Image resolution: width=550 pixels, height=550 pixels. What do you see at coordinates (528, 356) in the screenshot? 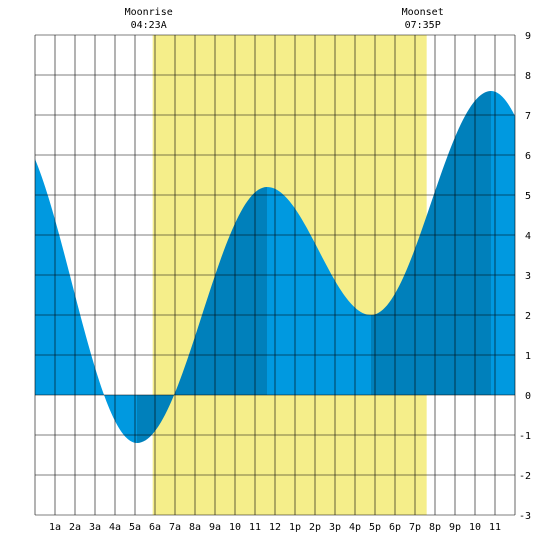
I see `y-tick-label: 1` at bounding box center [528, 356].